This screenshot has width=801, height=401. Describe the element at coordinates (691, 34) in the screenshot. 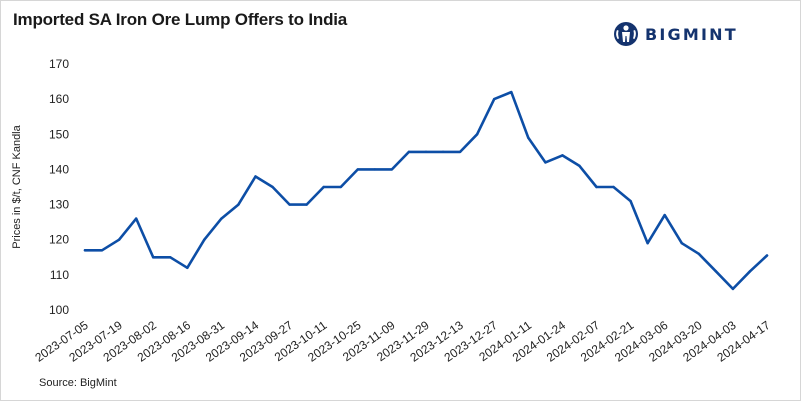

I see `logo-text: BIGMINT` at that location.